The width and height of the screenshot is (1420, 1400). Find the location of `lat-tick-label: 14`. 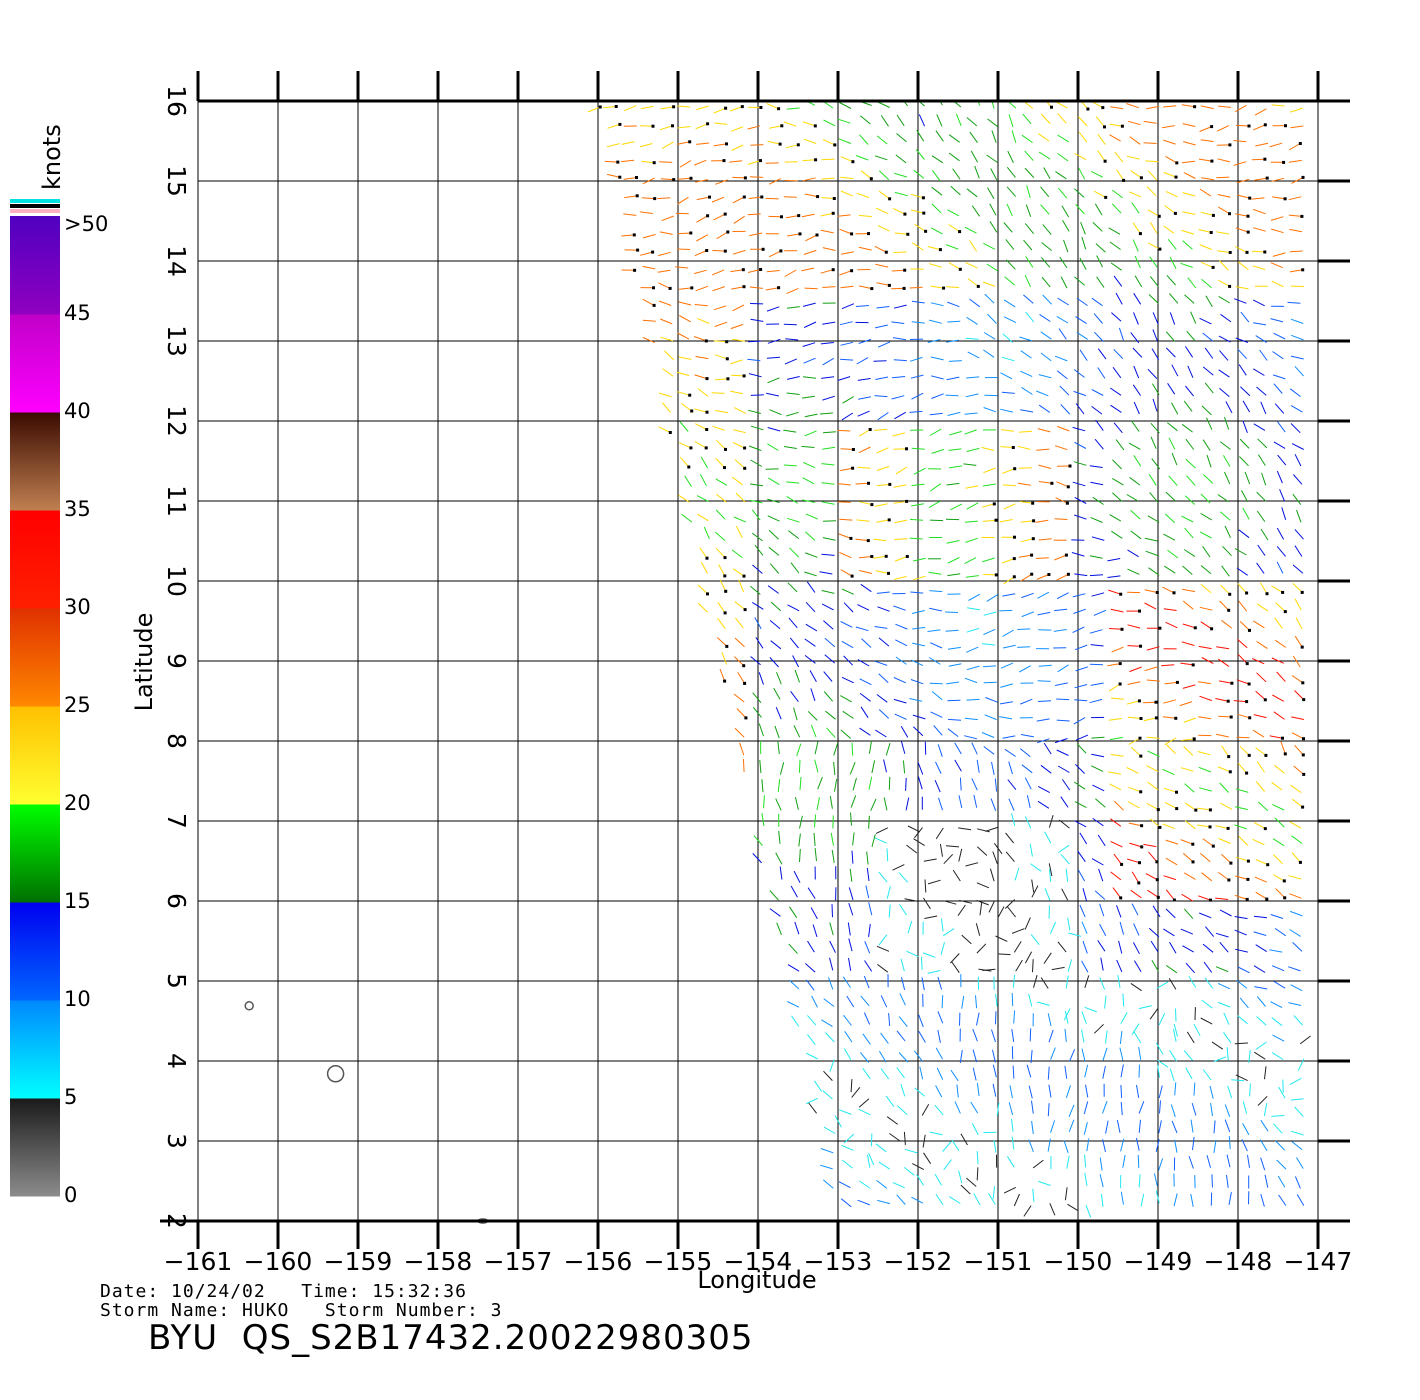

lat-tick-label: 14 is located at coordinates (176, 261).